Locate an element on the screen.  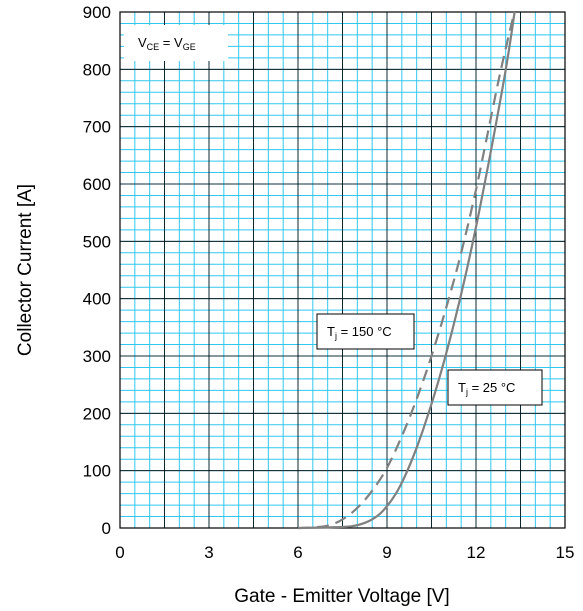
x-tick-label: 0 is located at coordinates (119, 552).